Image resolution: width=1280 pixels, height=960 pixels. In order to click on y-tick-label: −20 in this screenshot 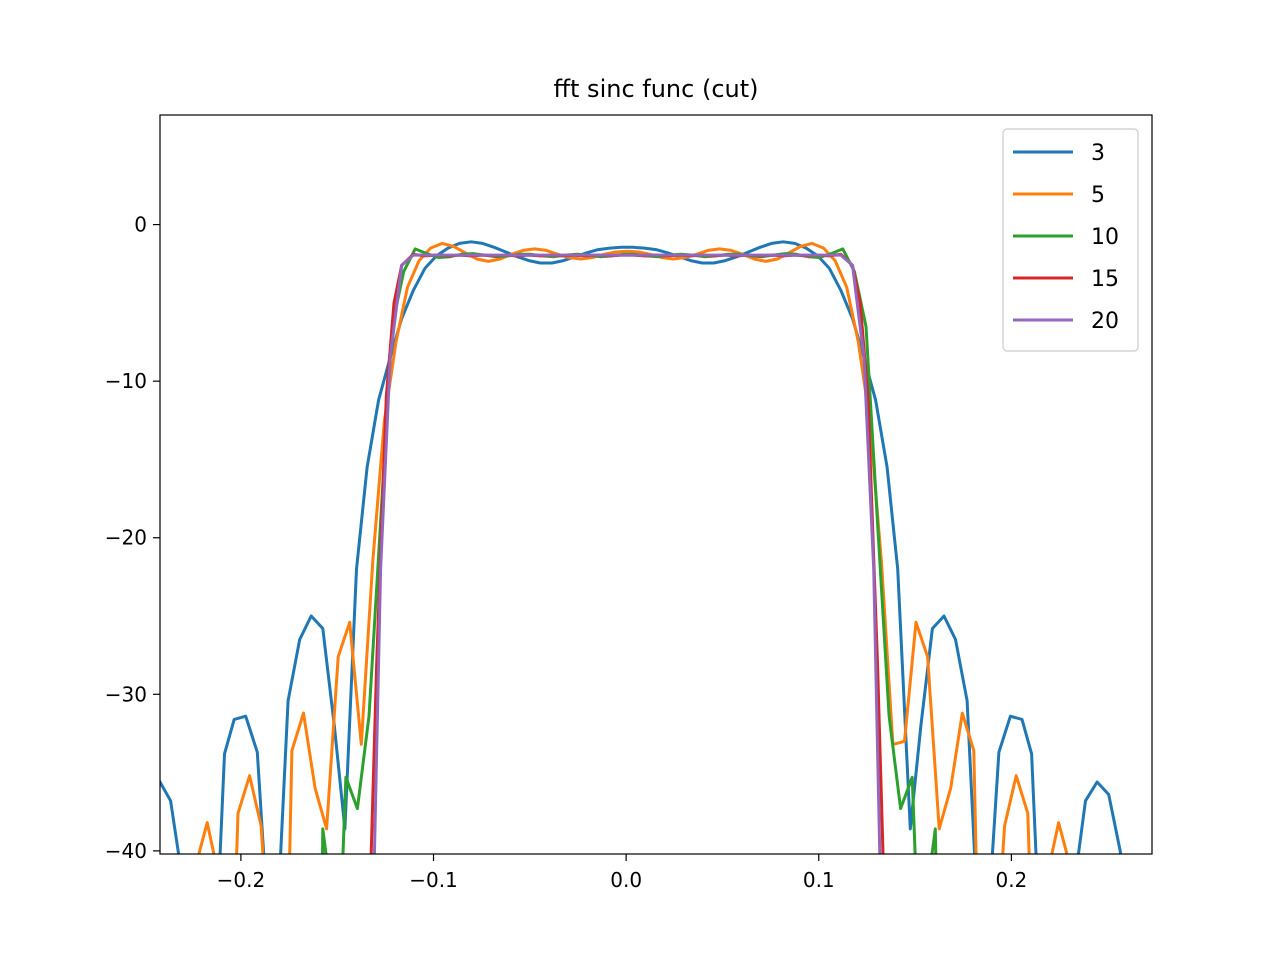, I will do `click(126, 538)`.